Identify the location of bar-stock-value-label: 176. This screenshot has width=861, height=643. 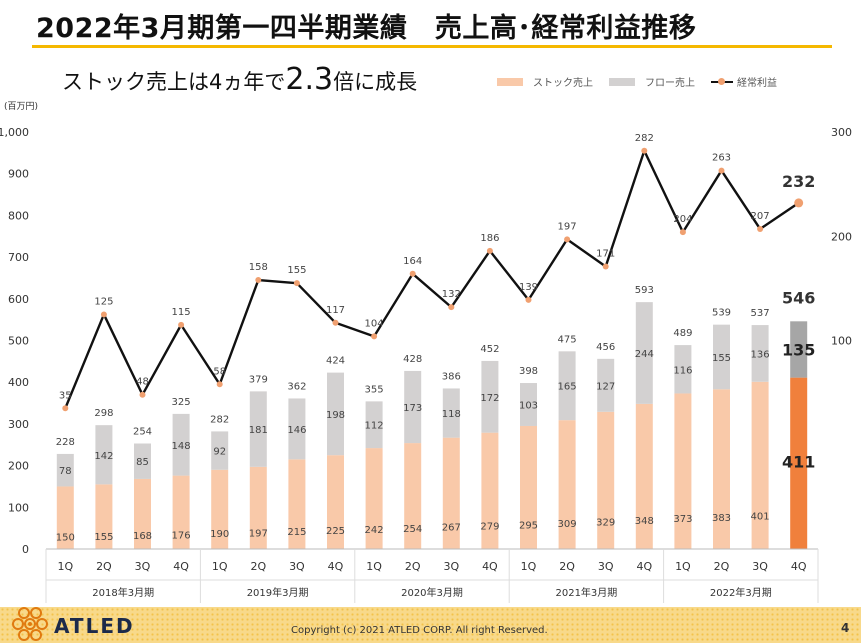
(181, 535).